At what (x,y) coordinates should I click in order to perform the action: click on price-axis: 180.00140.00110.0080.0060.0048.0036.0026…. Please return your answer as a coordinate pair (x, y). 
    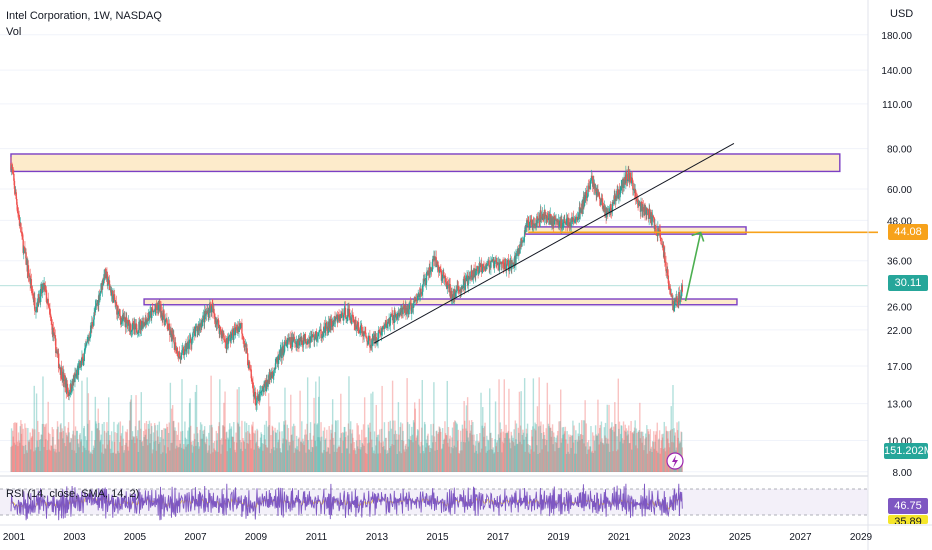
    Looking at the image, I should click on (889, 275).